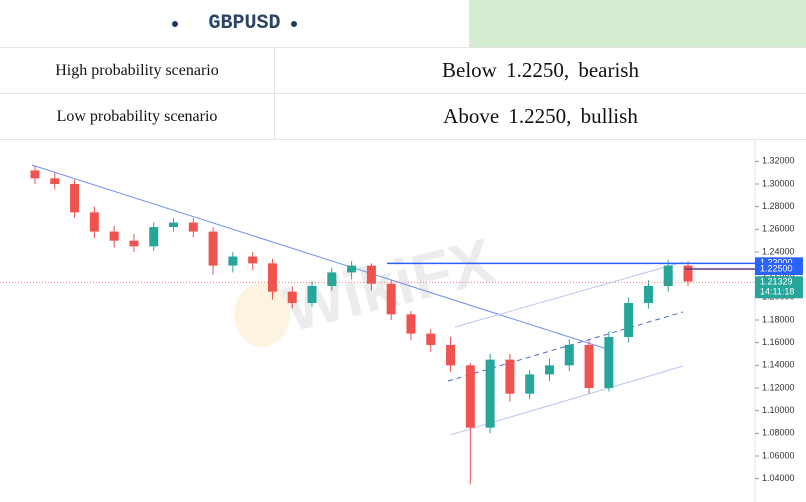 Image resolution: width=806 pixels, height=502 pixels. Describe the element at coordinates (778, 251) in the screenshot. I see `y-tick-label: 1.24000` at that location.